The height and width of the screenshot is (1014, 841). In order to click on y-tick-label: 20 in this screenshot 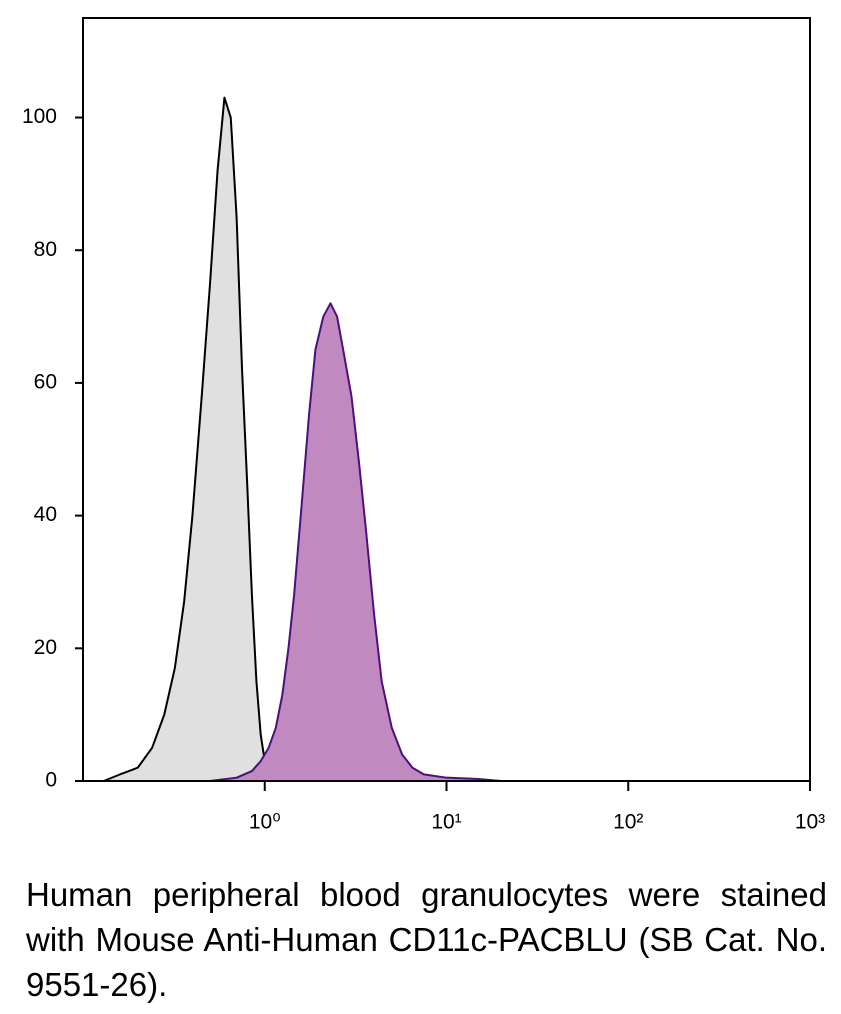, I will do `click(45, 647)`.